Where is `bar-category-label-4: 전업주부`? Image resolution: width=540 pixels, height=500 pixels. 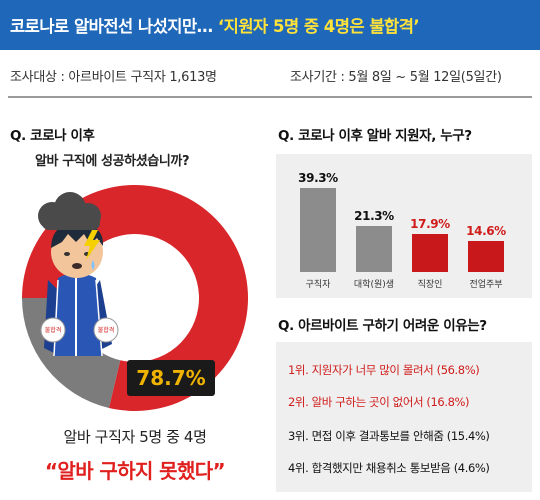
bar-category-label-4: 전업주부 is located at coordinates (486, 285).